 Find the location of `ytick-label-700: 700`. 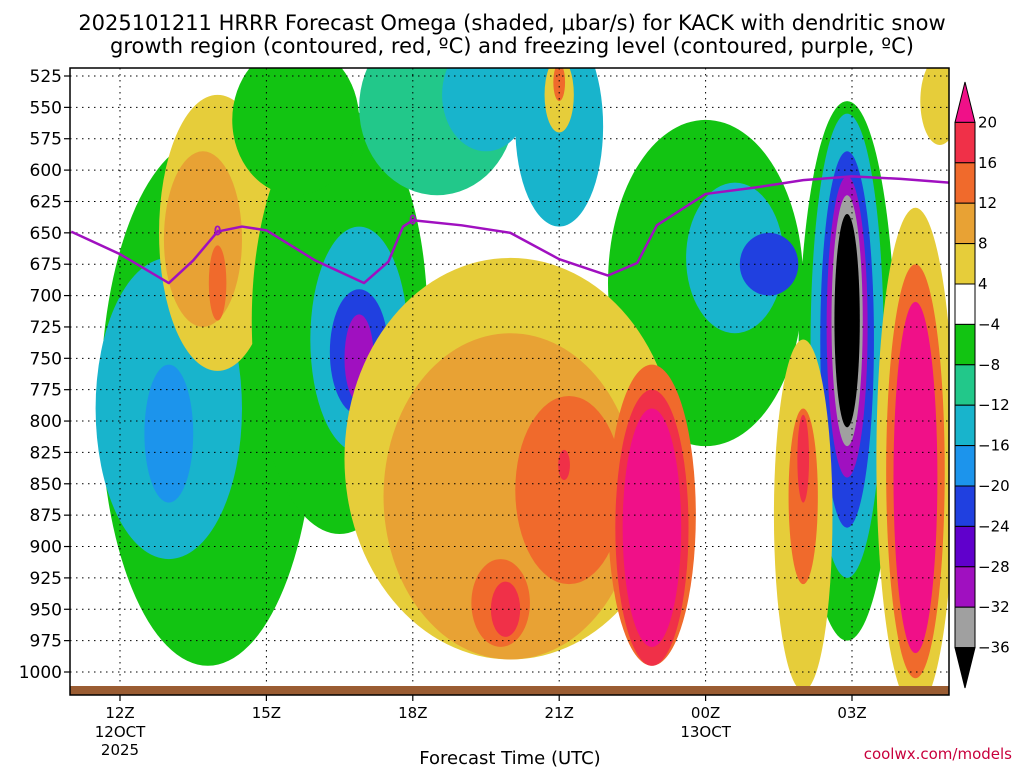

ytick-label-700: 700 is located at coordinates (46, 297).